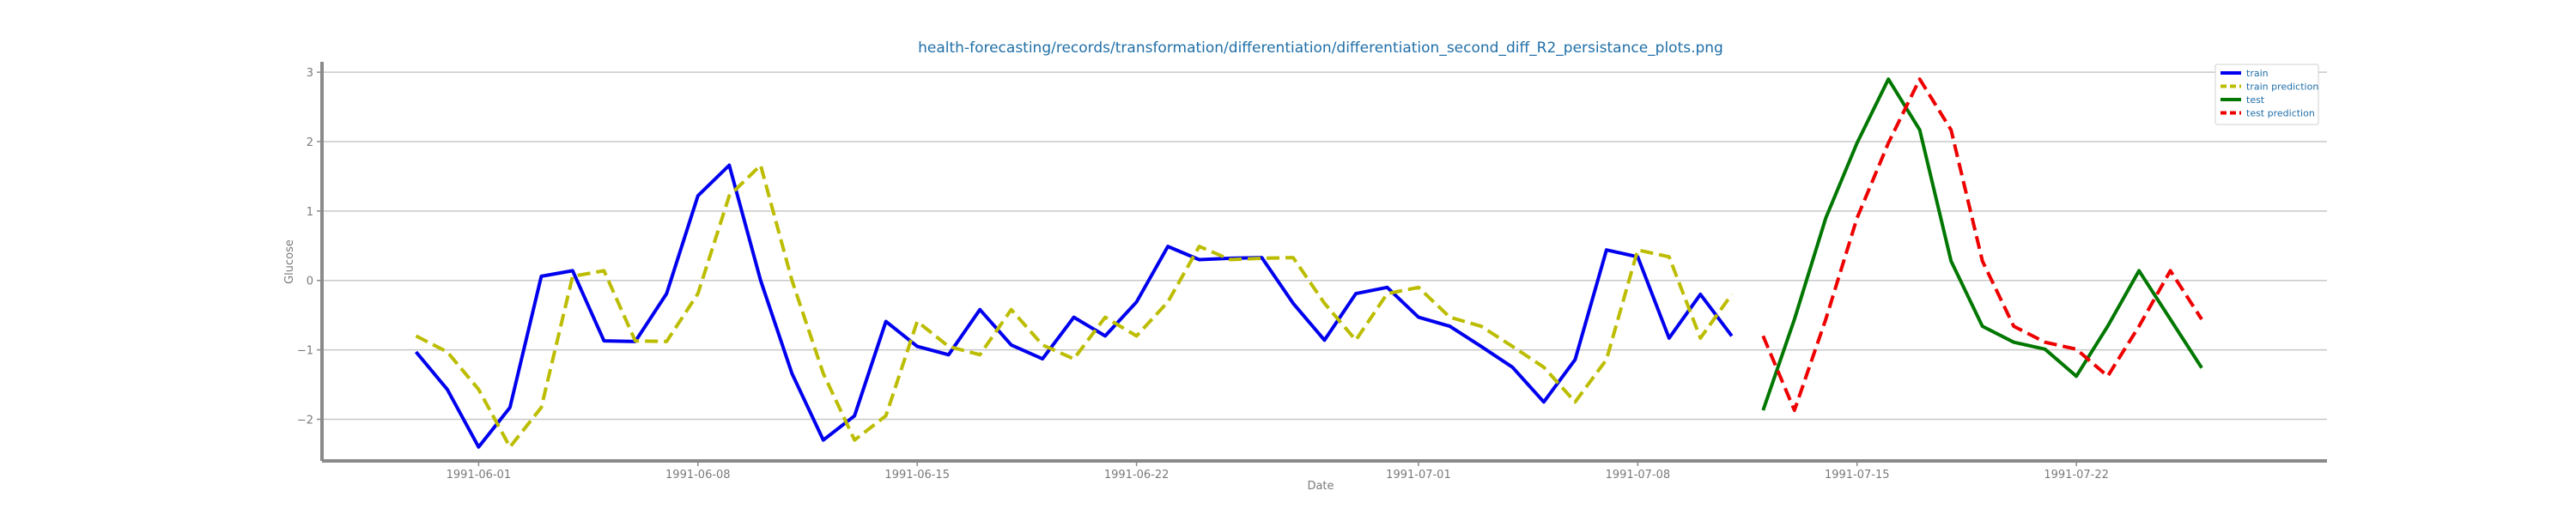 The image size is (2576, 515). What do you see at coordinates (310, 142) in the screenshot?
I see `y-tick-label: 2` at bounding box center [310, 142].